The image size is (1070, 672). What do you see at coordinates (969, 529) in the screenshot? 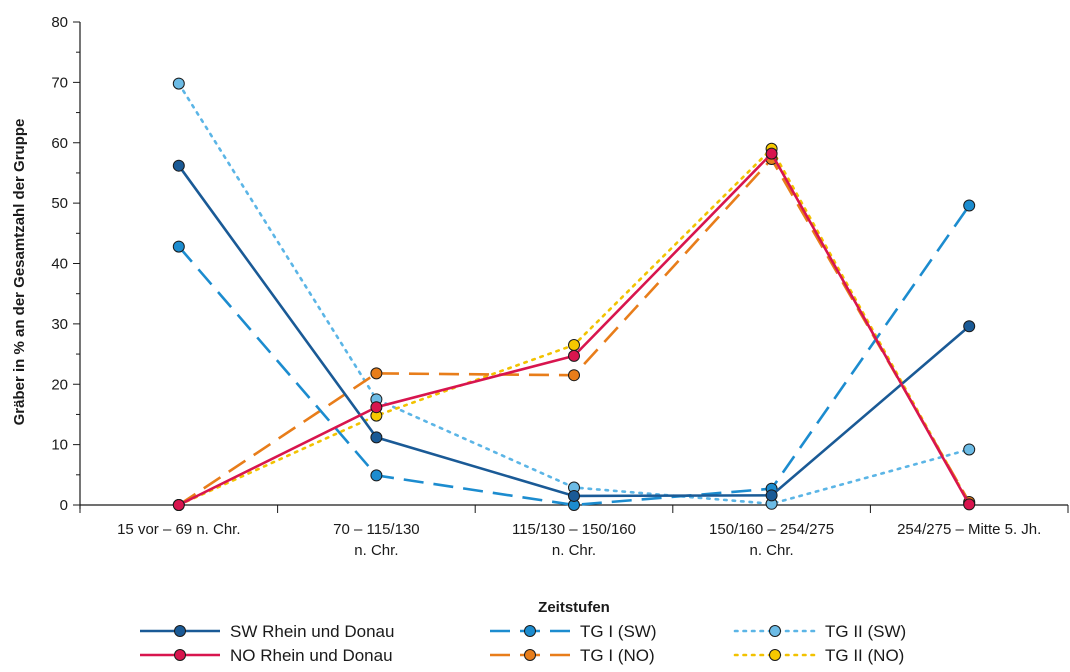
I see `x-tick-label: 254/275 – Mitte 5. Jh.` at bounding box center [969, 529].